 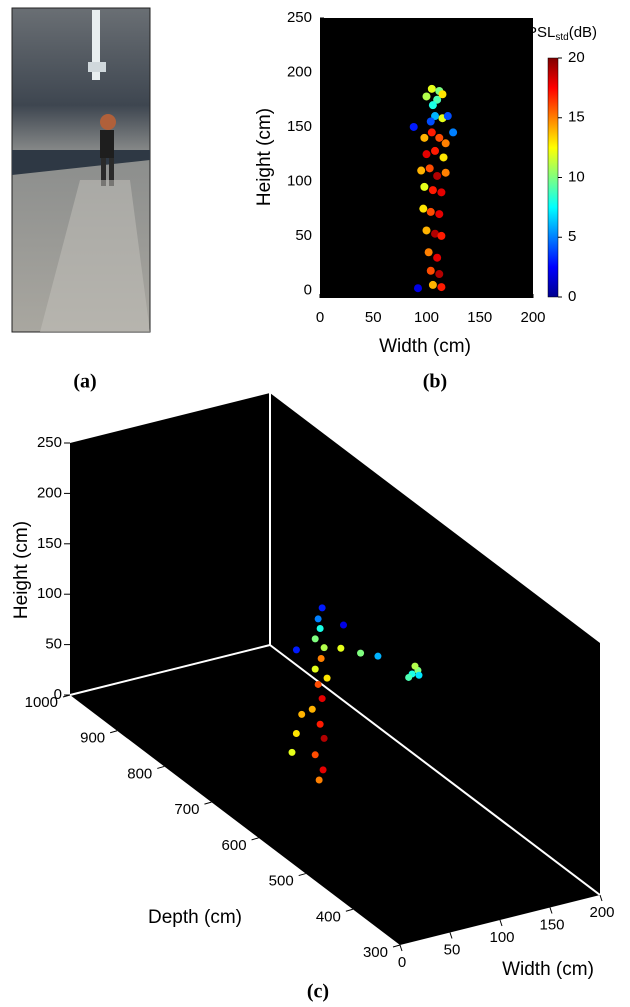 What do you see at coordinates (303, 235) in the screenshot?
I see `y-tick-label: 50` at bounding box center [303, 235].